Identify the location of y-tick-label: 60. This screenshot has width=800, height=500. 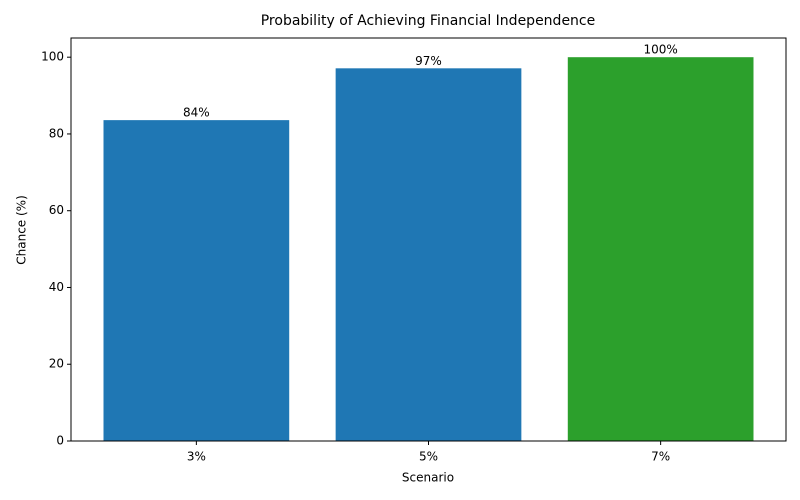
(56, 210).